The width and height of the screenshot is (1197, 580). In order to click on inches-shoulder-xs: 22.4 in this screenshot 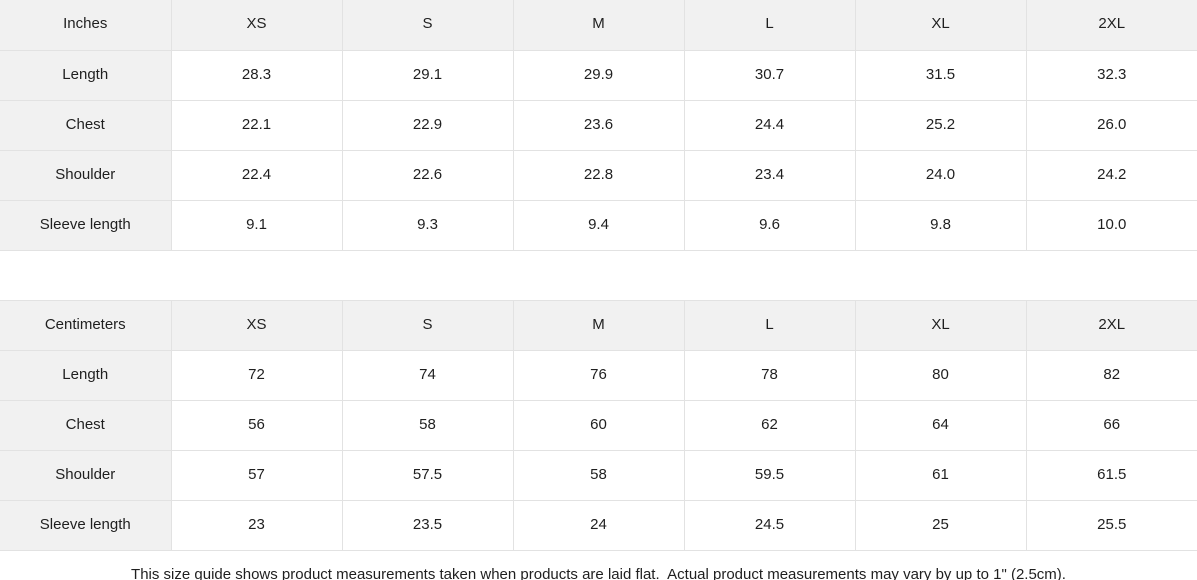, I will do `click(257, 175)`.